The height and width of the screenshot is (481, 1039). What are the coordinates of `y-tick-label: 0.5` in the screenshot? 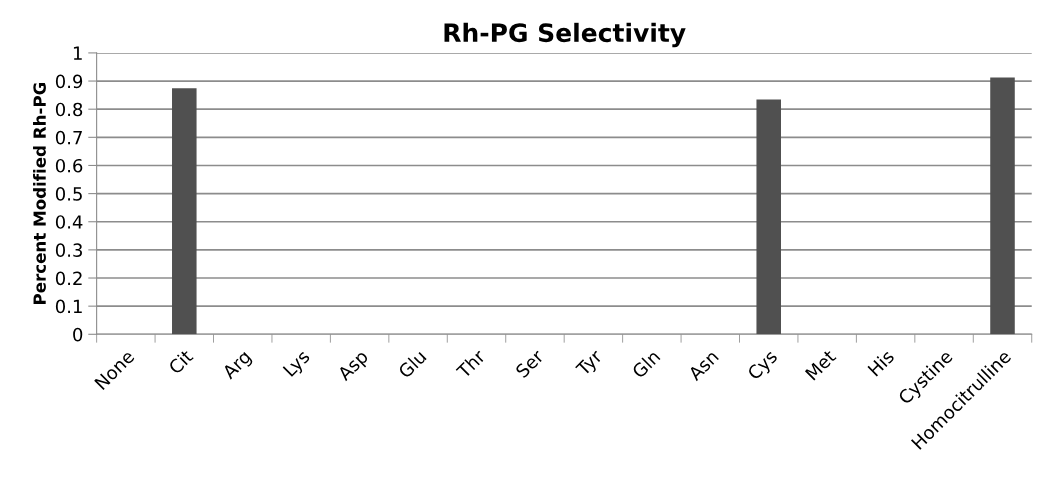 It's located at (68, 194).